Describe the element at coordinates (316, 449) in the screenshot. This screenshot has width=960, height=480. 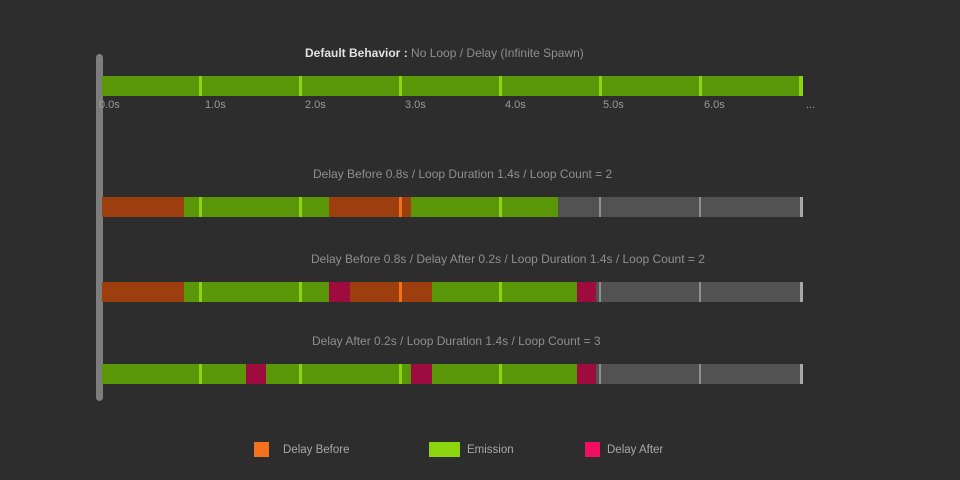
I see `legend-label-delay-before: Delay Before` at that location.